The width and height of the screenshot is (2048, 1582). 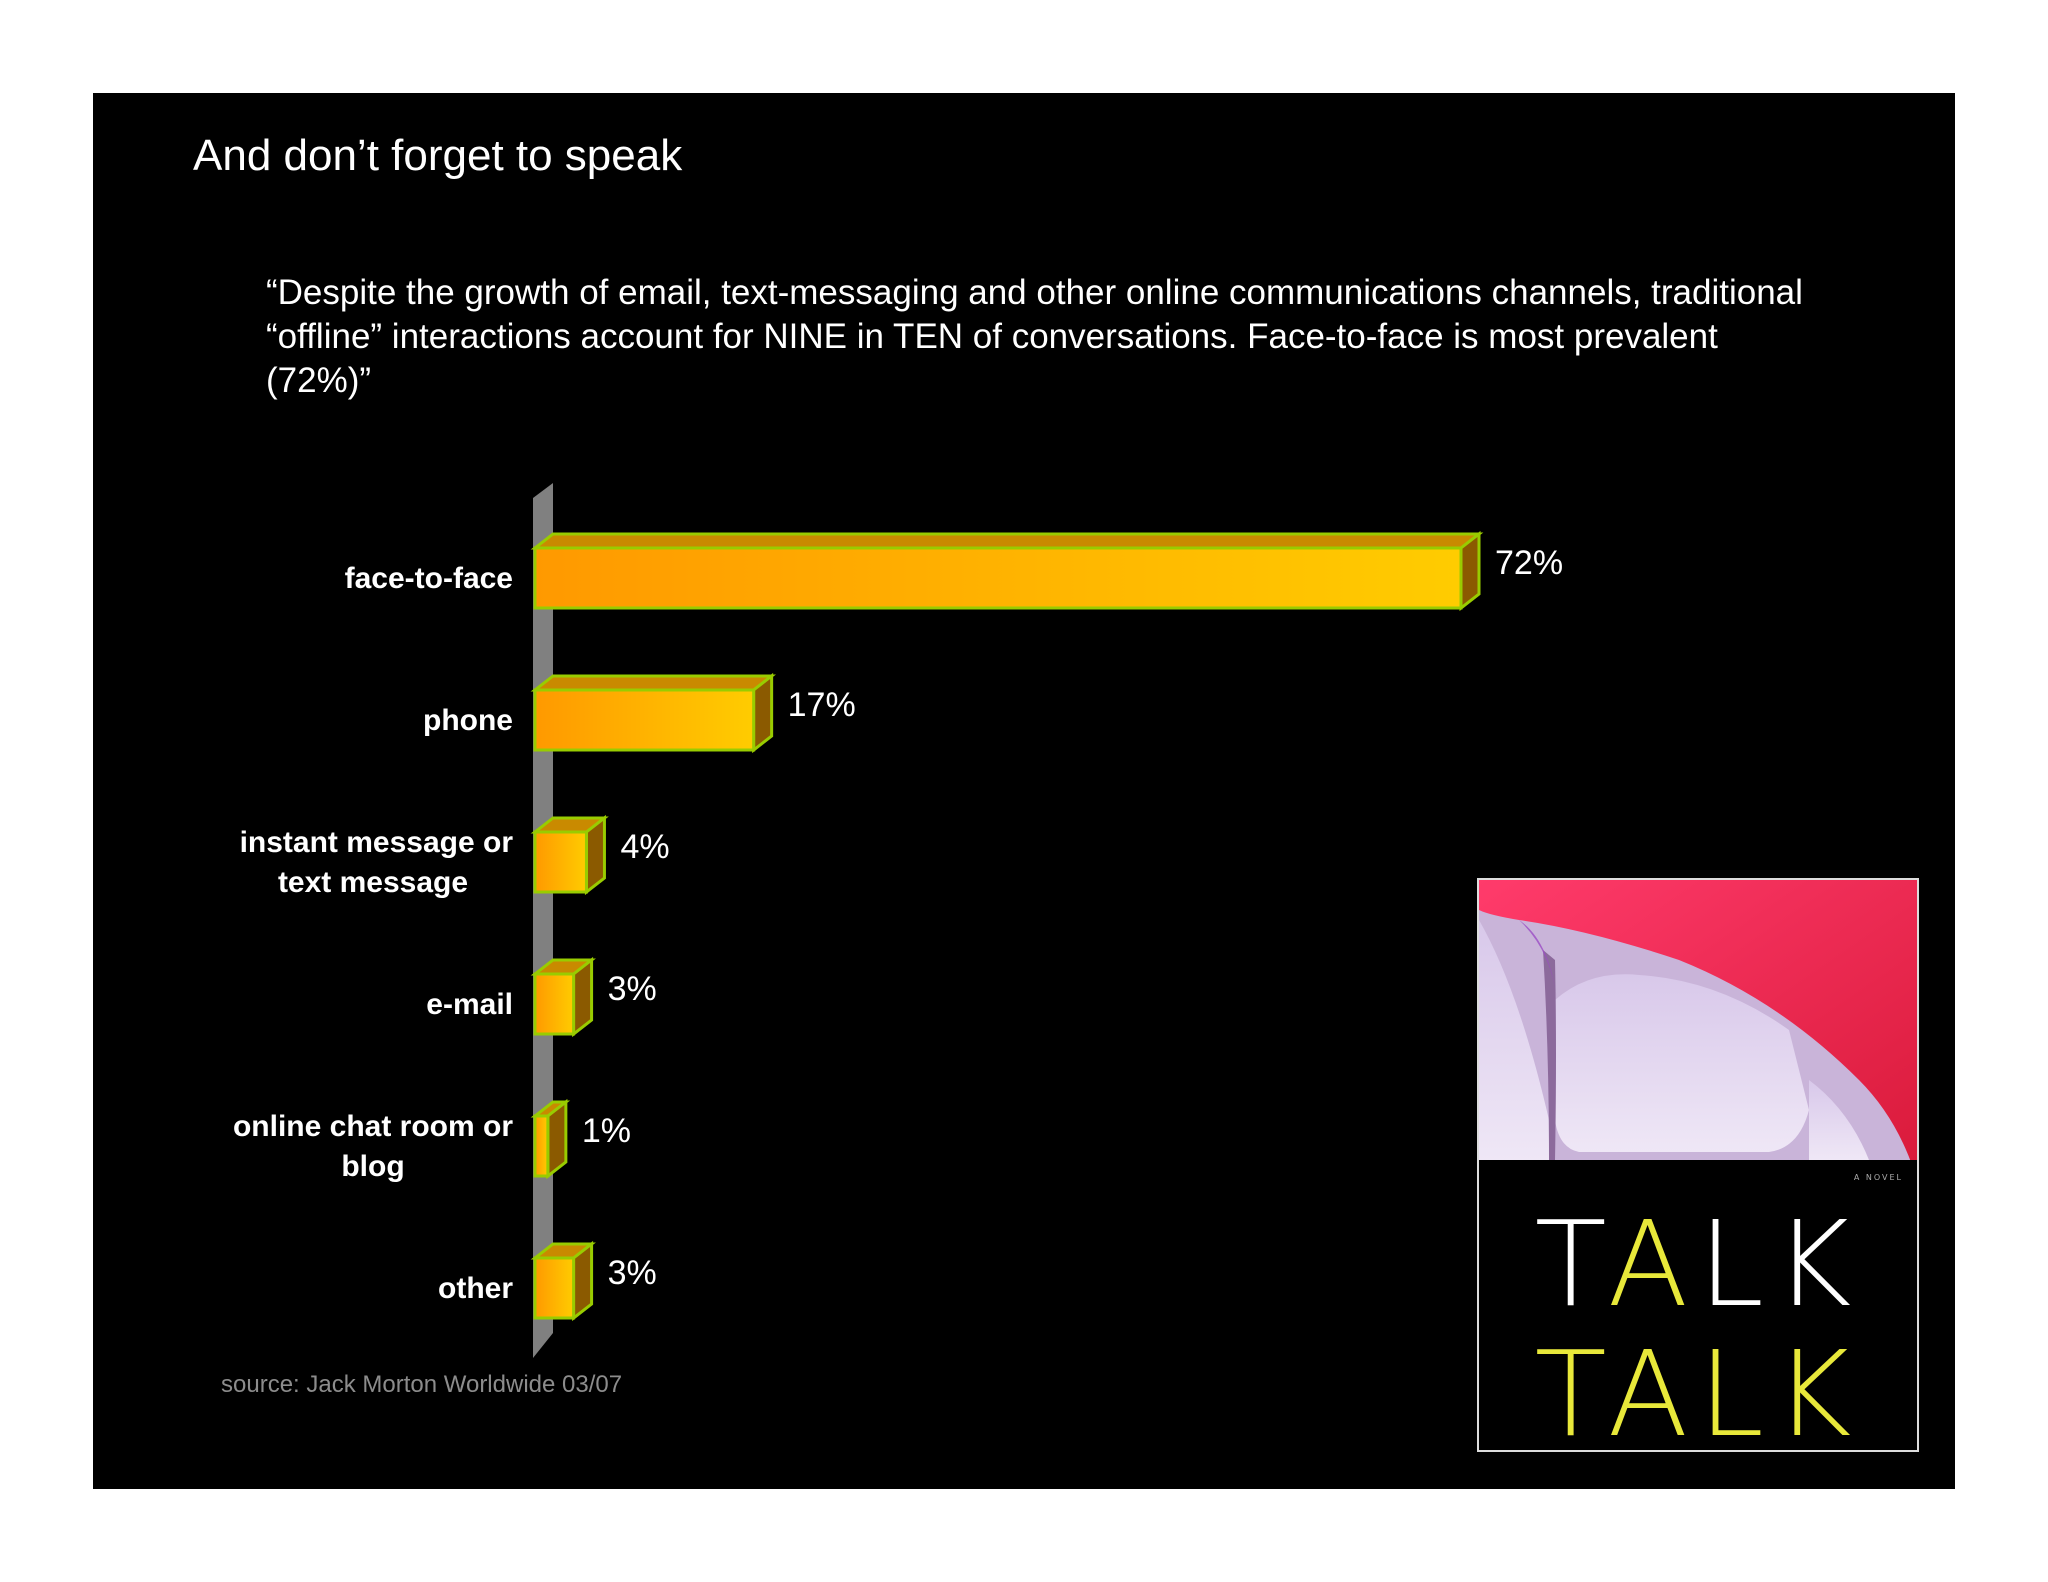 What do you see at coordinates (475, 1288) in the screenshot?
I see `category-label: other` at bounding box center [475, 1288].